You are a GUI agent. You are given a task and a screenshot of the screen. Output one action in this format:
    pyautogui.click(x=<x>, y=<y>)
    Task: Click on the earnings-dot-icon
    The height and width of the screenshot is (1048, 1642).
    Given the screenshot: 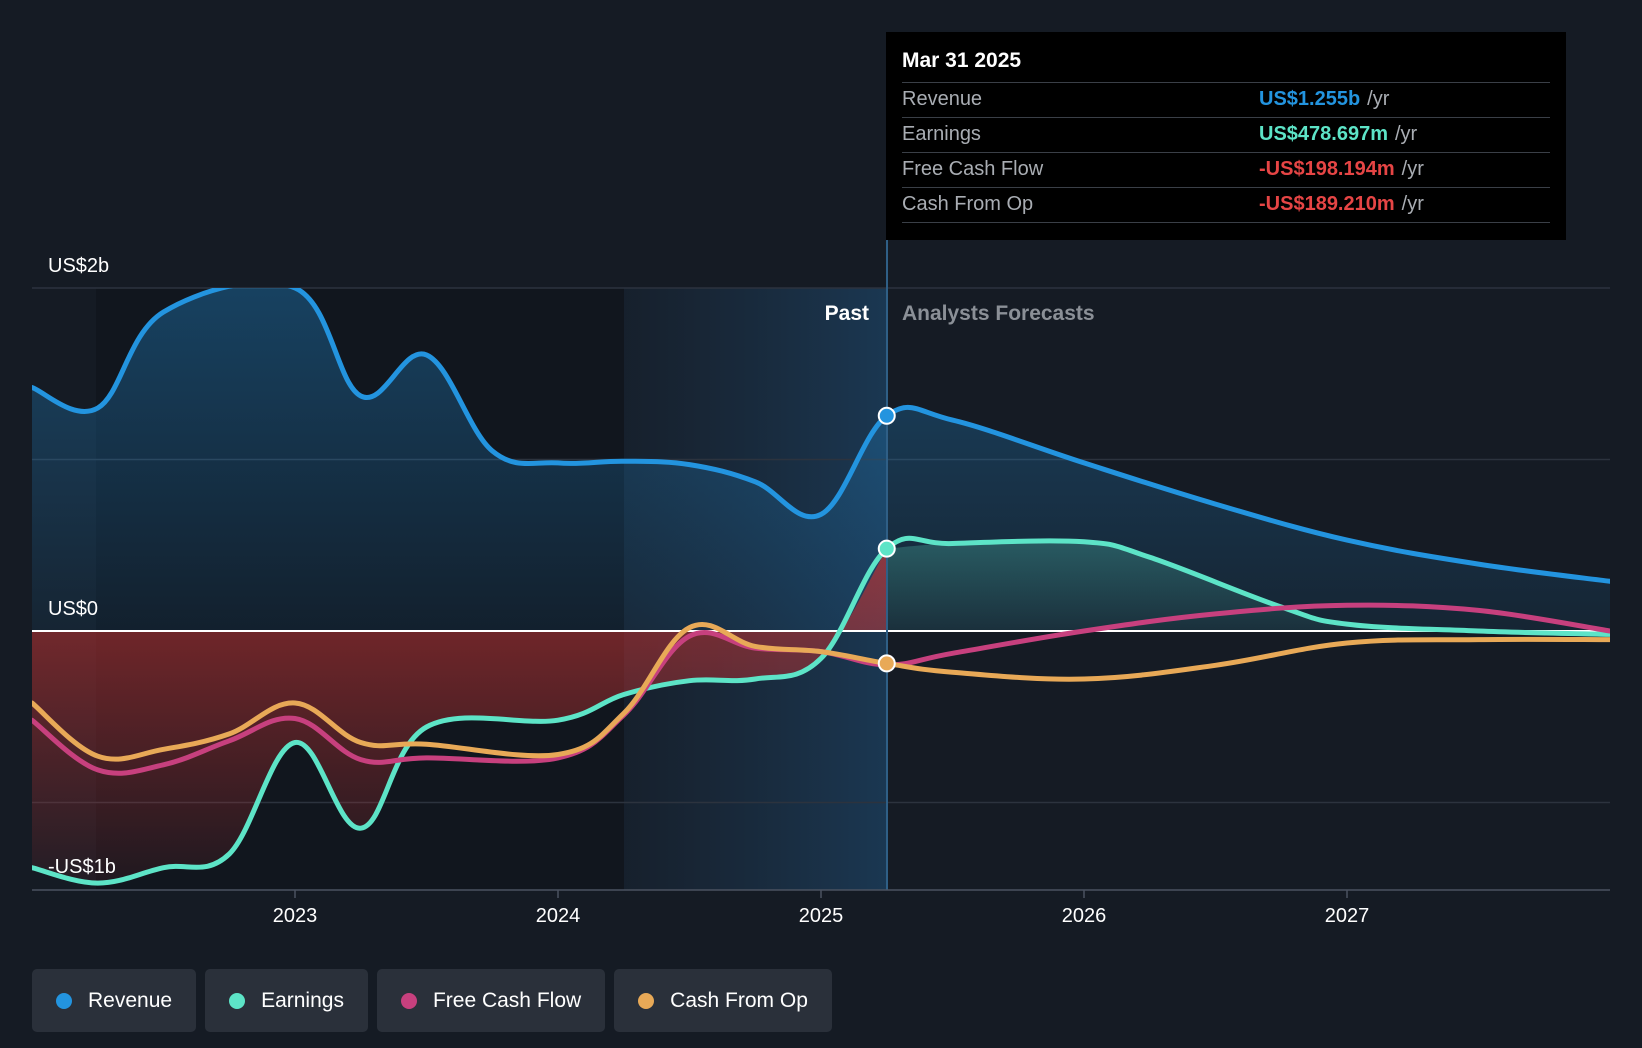 What is the action you would take?
    pyautogui.click(x=237, y=1000)
    